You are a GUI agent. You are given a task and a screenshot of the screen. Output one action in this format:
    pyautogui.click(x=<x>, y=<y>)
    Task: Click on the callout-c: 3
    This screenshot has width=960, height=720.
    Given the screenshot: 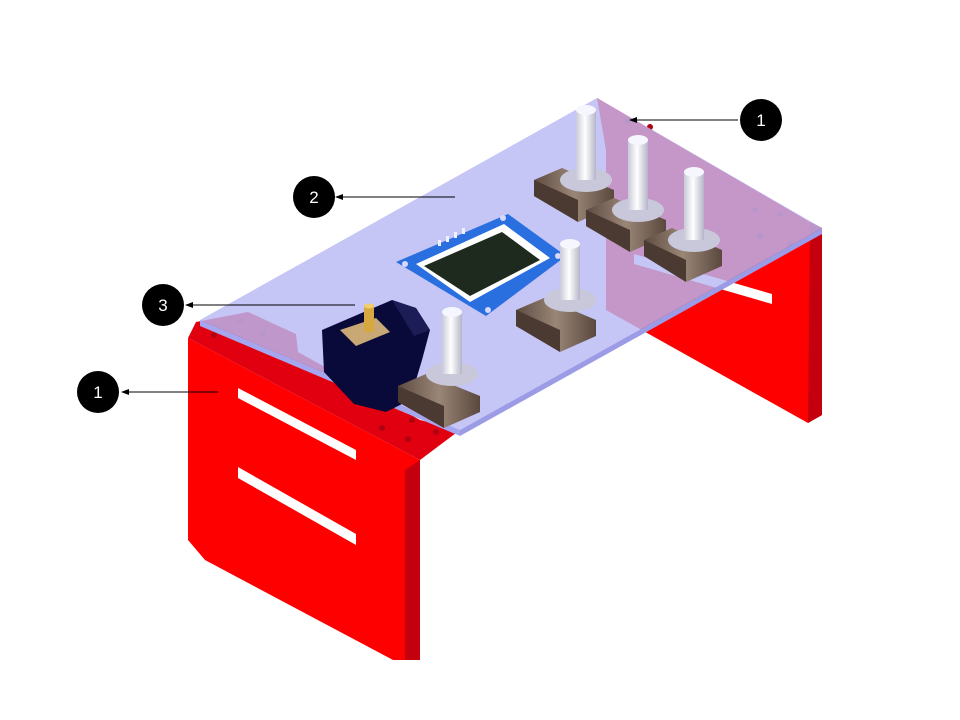 What is the action you would take?
    pyautogui.click(x=163, y=305)
    